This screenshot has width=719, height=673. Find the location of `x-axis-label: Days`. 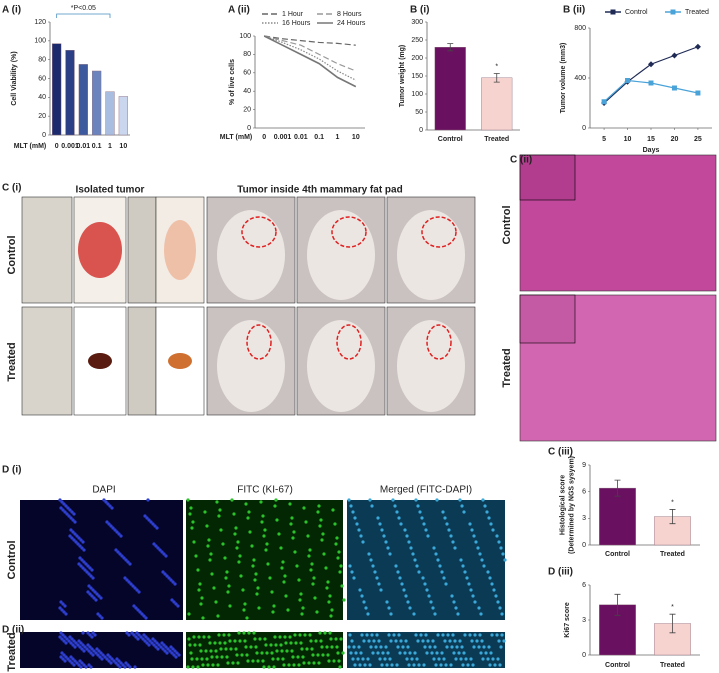

x-axis-label: Days is located at coordinates (651, 150).